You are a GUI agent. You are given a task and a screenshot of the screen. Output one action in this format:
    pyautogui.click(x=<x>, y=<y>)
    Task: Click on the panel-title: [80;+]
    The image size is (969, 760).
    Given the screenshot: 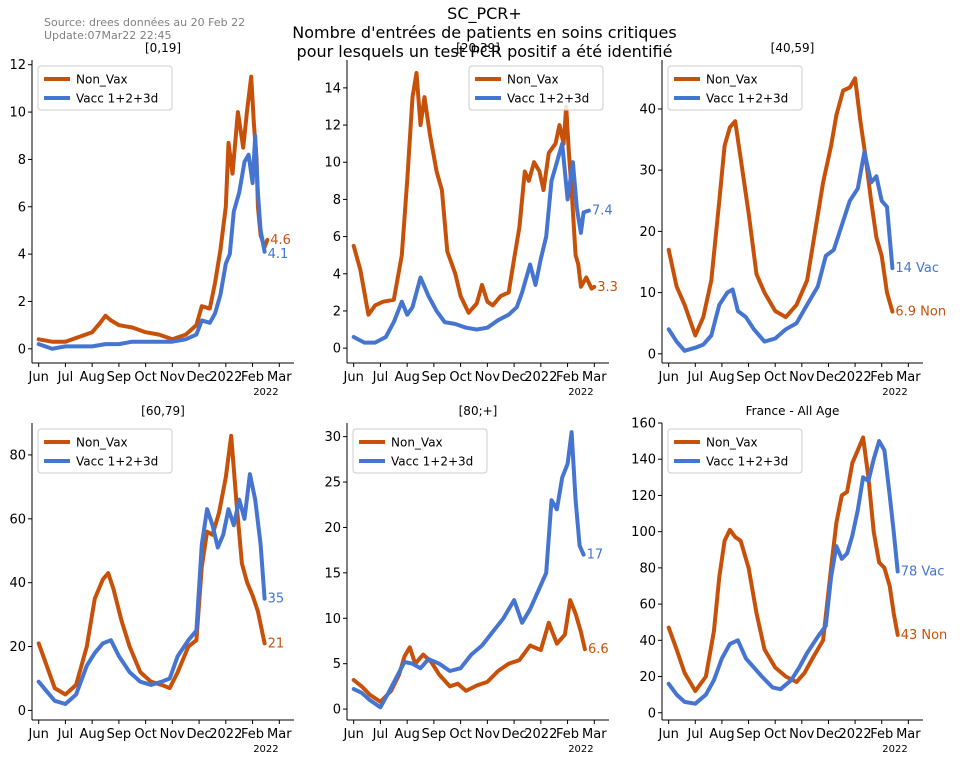 What is the action you would take?
    pyautogui.click(x=478, y=411)
    